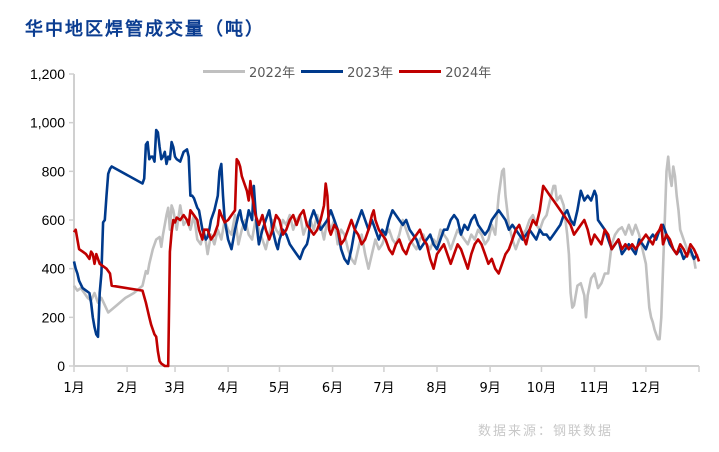  Describe the element at coordinates (145, 29) in the screenshot. I see `chart-title: 华中地区焊管成交量（吨）` at that location.